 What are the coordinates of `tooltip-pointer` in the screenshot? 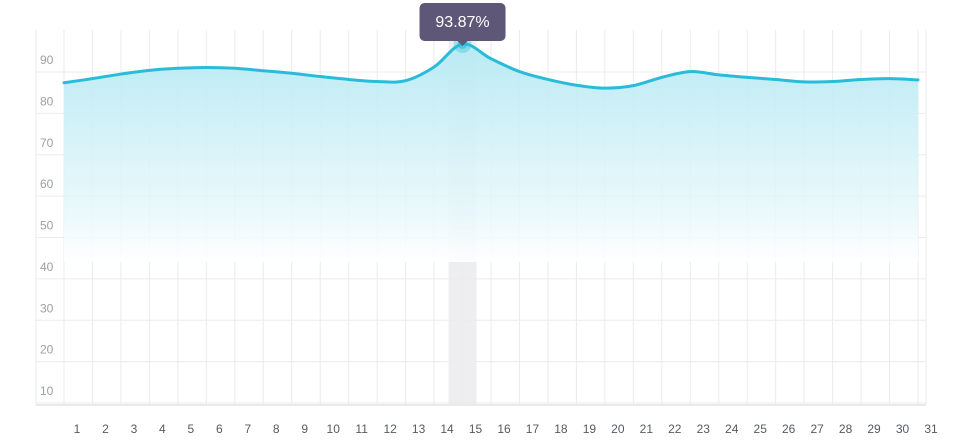 It's located at (462, 43).